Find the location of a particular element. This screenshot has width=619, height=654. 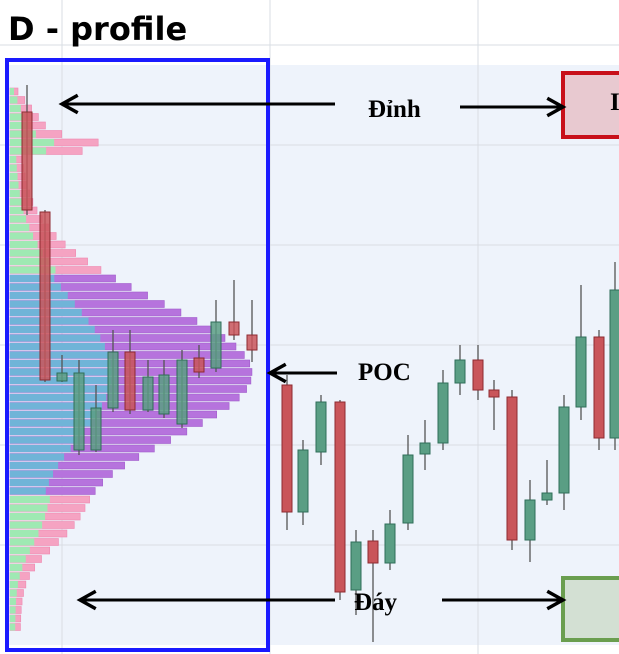

top-box is located at coordinates (590, 105).